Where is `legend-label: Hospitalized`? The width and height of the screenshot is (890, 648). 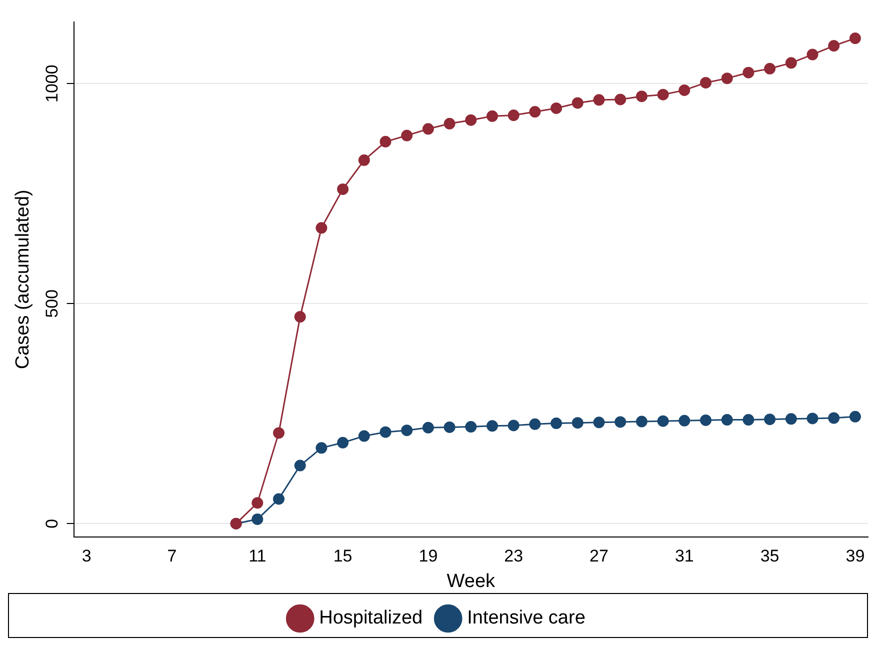
legend-label: Hospitalized is located at coordinates (371, 618).